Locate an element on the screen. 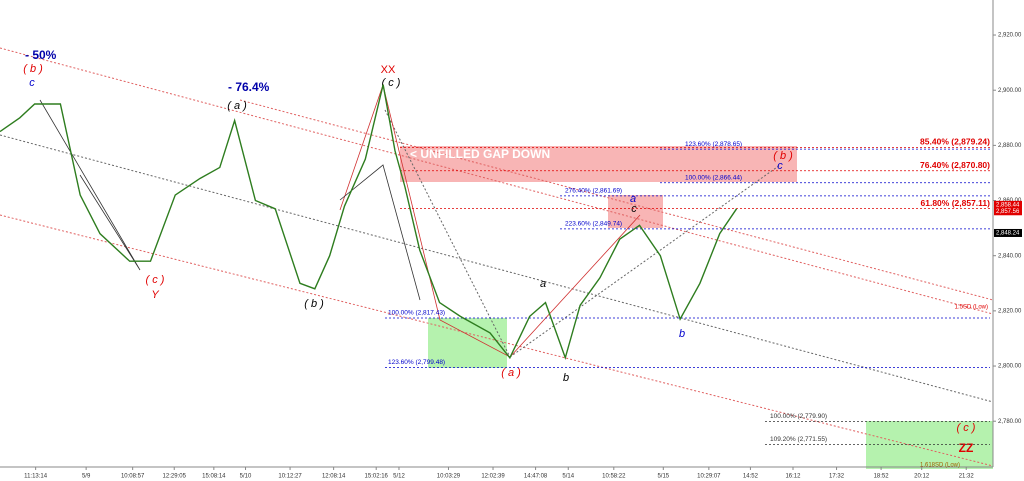  x-tick-label: 10:03:29 is located at coordinates (449, 477).